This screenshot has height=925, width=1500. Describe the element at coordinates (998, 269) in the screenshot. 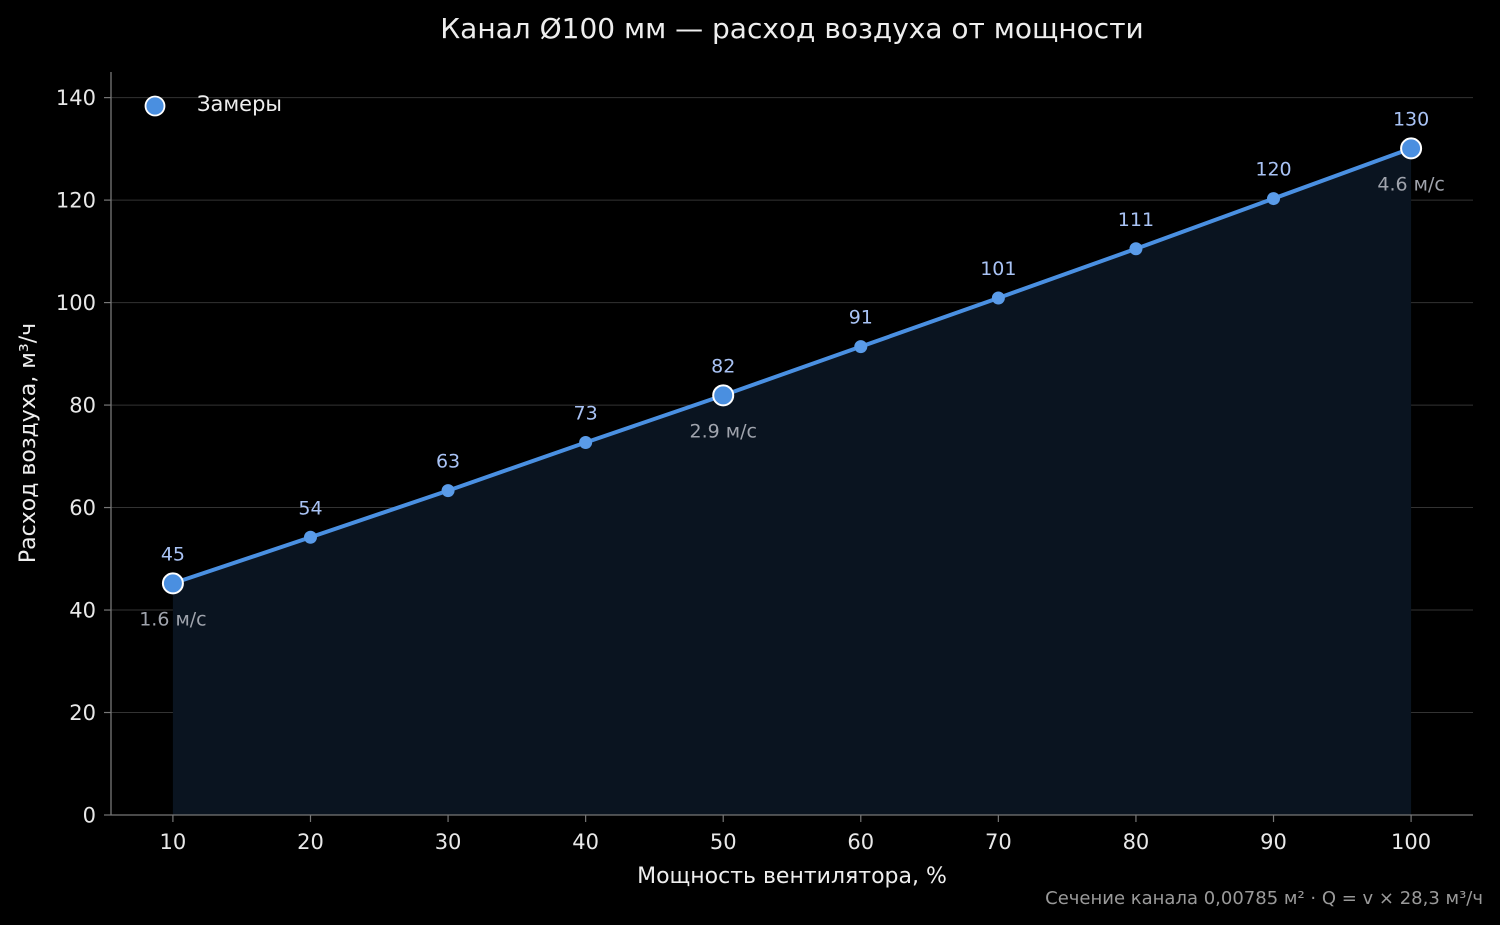

I see `value-label-70: 101` at that location.